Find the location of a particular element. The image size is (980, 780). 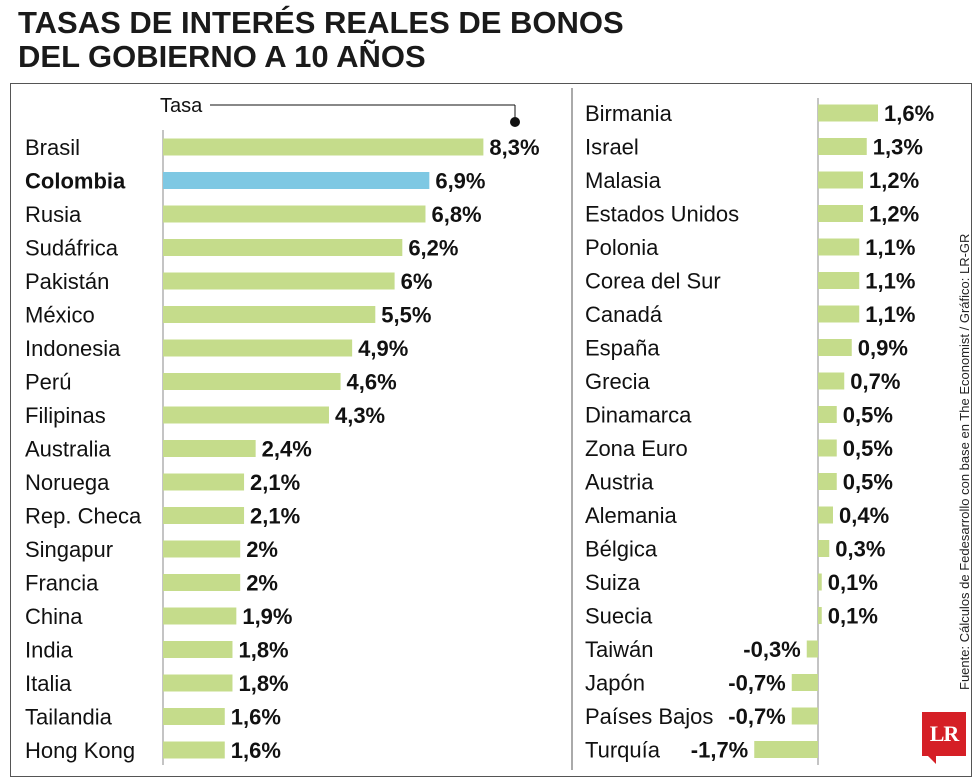

value-label-belgica: 0,3% is located at coordinates (860, 549).